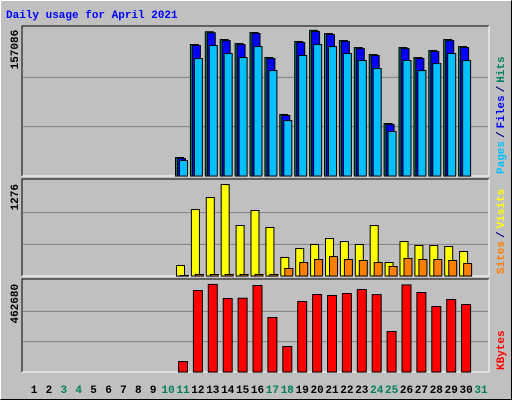 This screenshot has height=400, width=512. Describe the element at coordinates (167, 391) in the screenshot. I see `x-tick-label: 10` at that location.